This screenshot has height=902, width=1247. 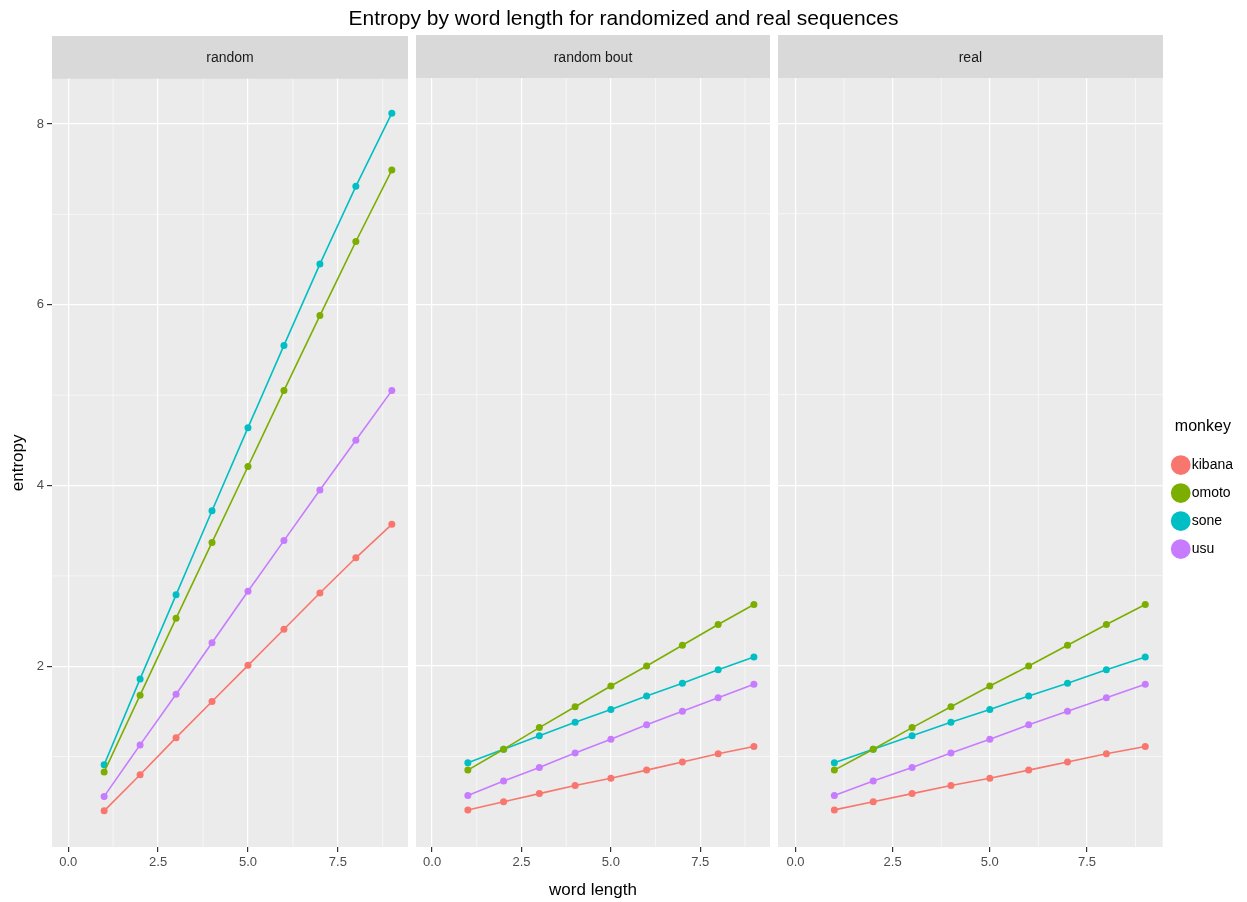 What do you see at coordinates (40, 123) in the screenshot?
I see `y-tick-label: 8` at bounding box center [40, 123].